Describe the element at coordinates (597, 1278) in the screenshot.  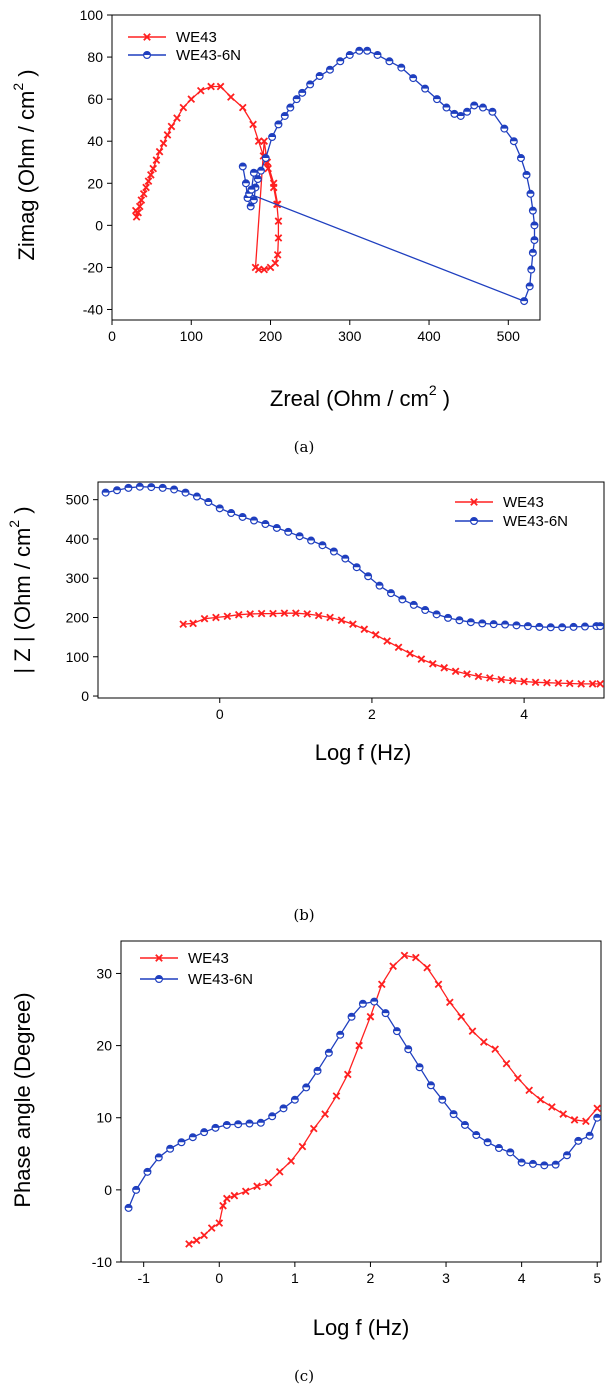
I see `x-tick-label: 5` at that location.